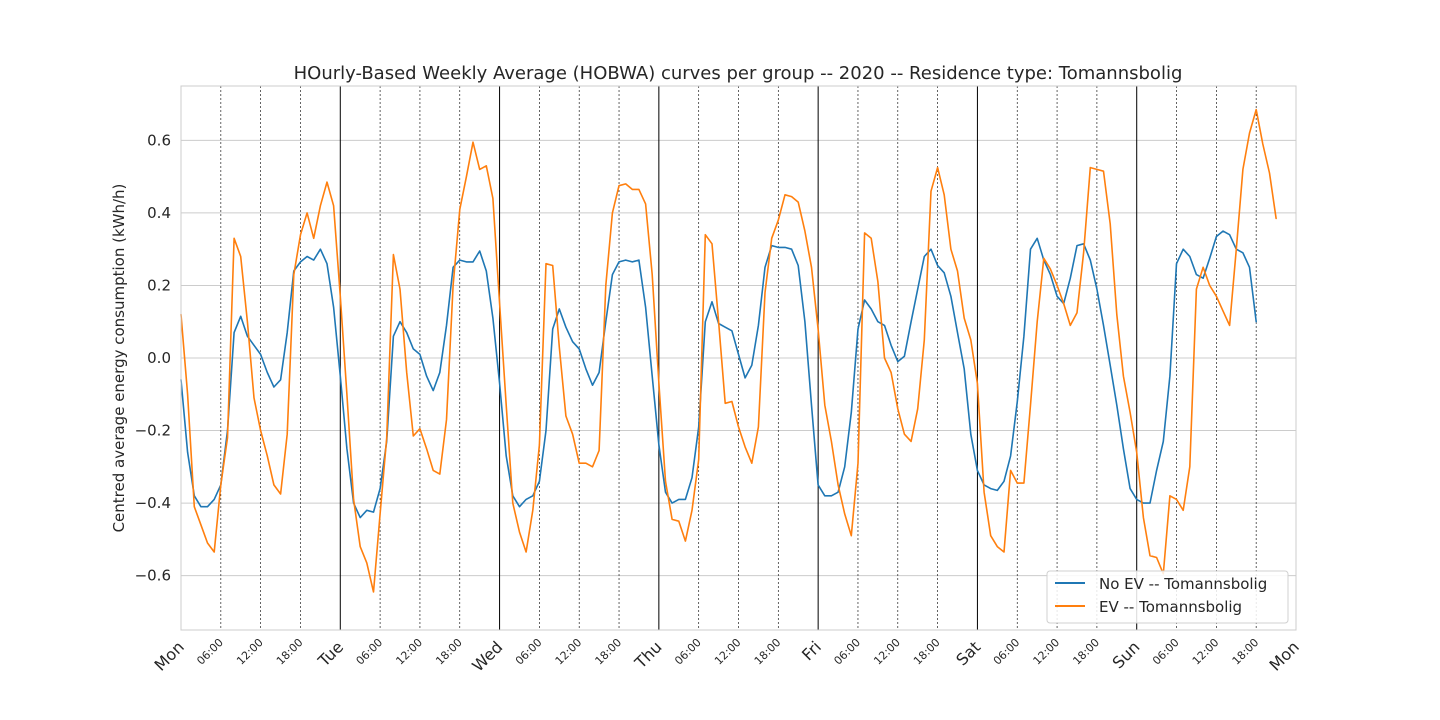  I want to click on x-tick-label-day: Sun, so click(1126, 654).